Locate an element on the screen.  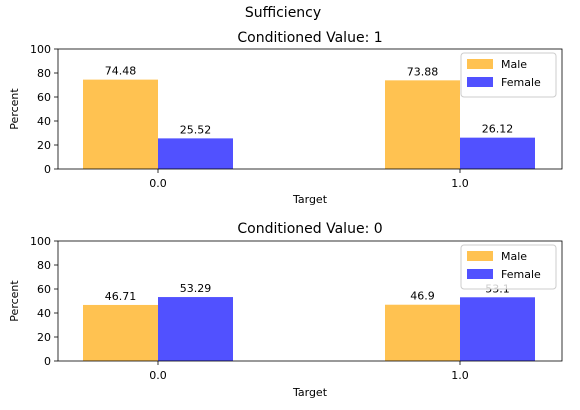
data-label: 46.9 is located at coordinates (422, 296).